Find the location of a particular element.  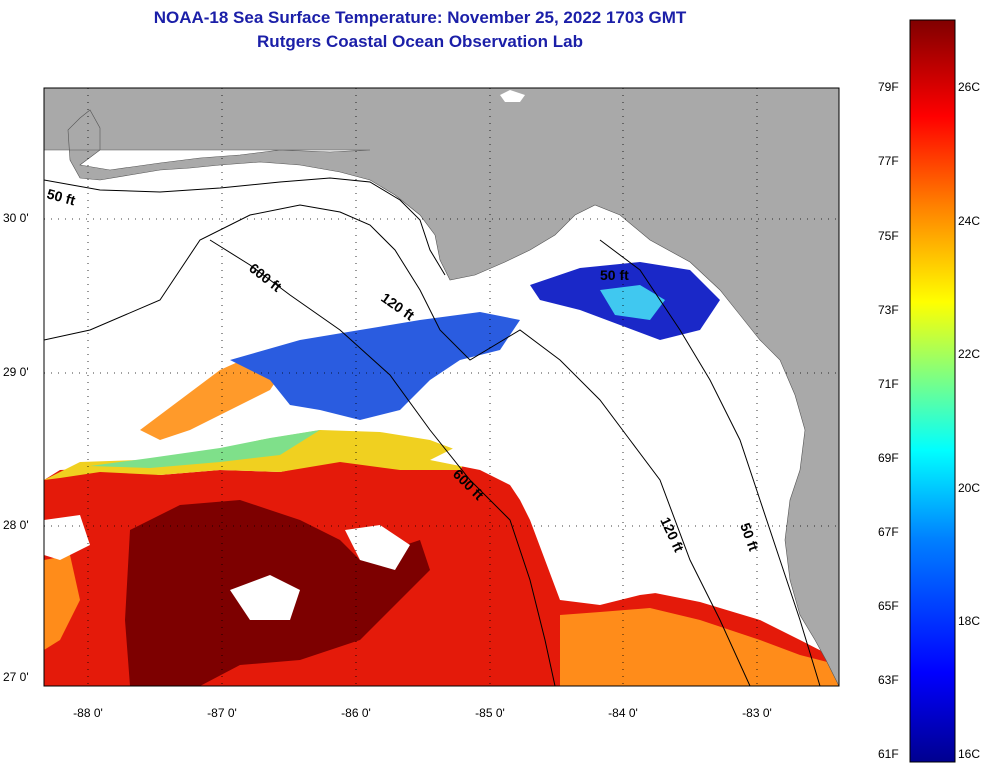

lon-label: -87 0' is located at coordinates (222, 713).